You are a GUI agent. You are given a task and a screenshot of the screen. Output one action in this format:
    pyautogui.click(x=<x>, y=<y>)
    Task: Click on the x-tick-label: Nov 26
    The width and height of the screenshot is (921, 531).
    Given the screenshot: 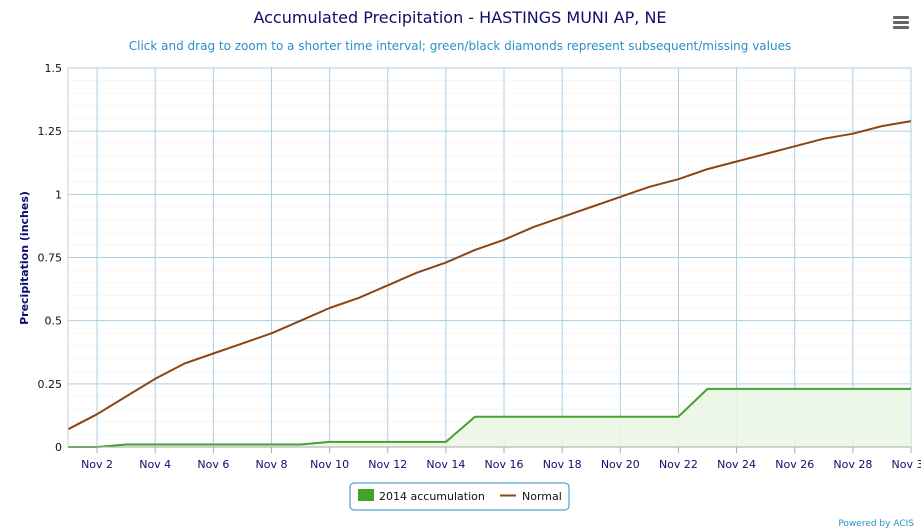 What is the action you would take?
    pyautogui.click(x=794, y=464)
    